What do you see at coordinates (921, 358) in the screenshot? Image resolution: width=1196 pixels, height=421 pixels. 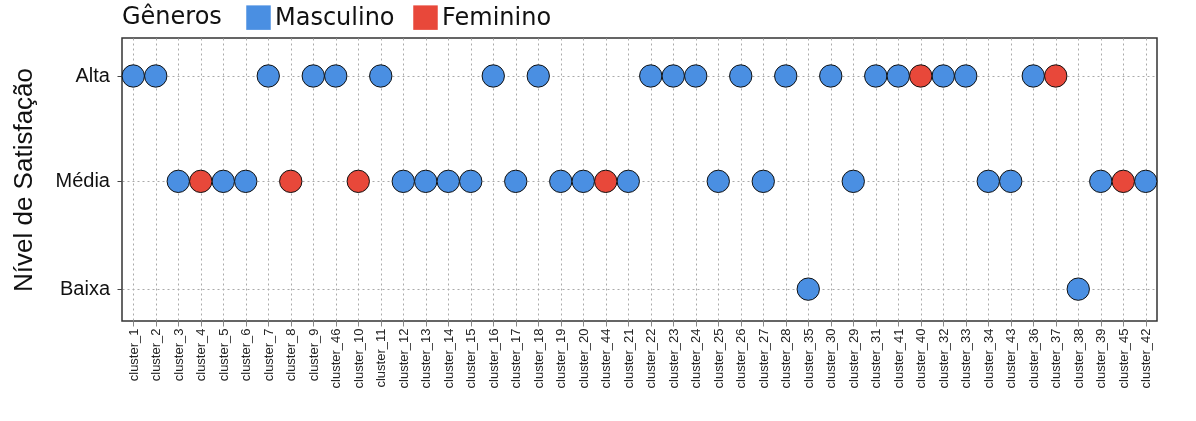 I see `x-tick-label: cluster_40` at bounding box center [921, 358].